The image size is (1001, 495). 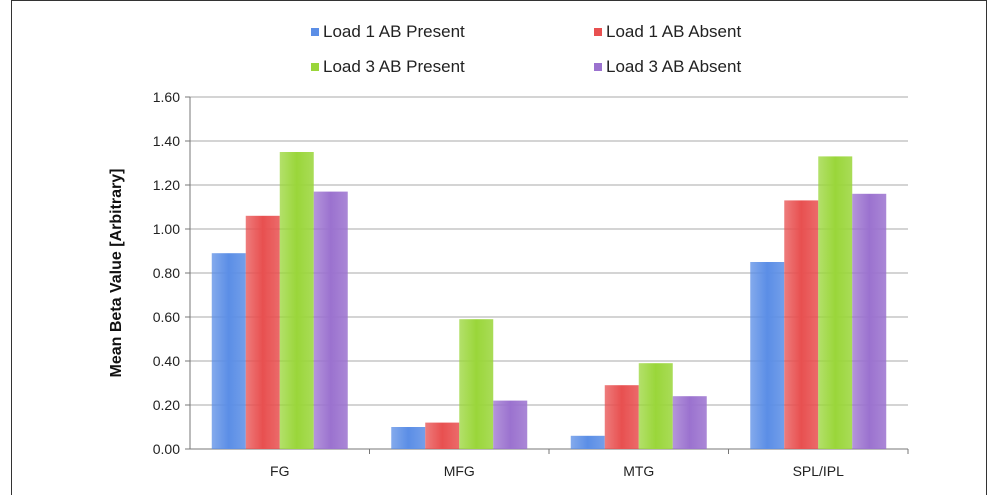 What do you see at coordinates (166, 449) in the screenshot?
I see `y-tick-label: 0.00` at bounding box center [166, 449].